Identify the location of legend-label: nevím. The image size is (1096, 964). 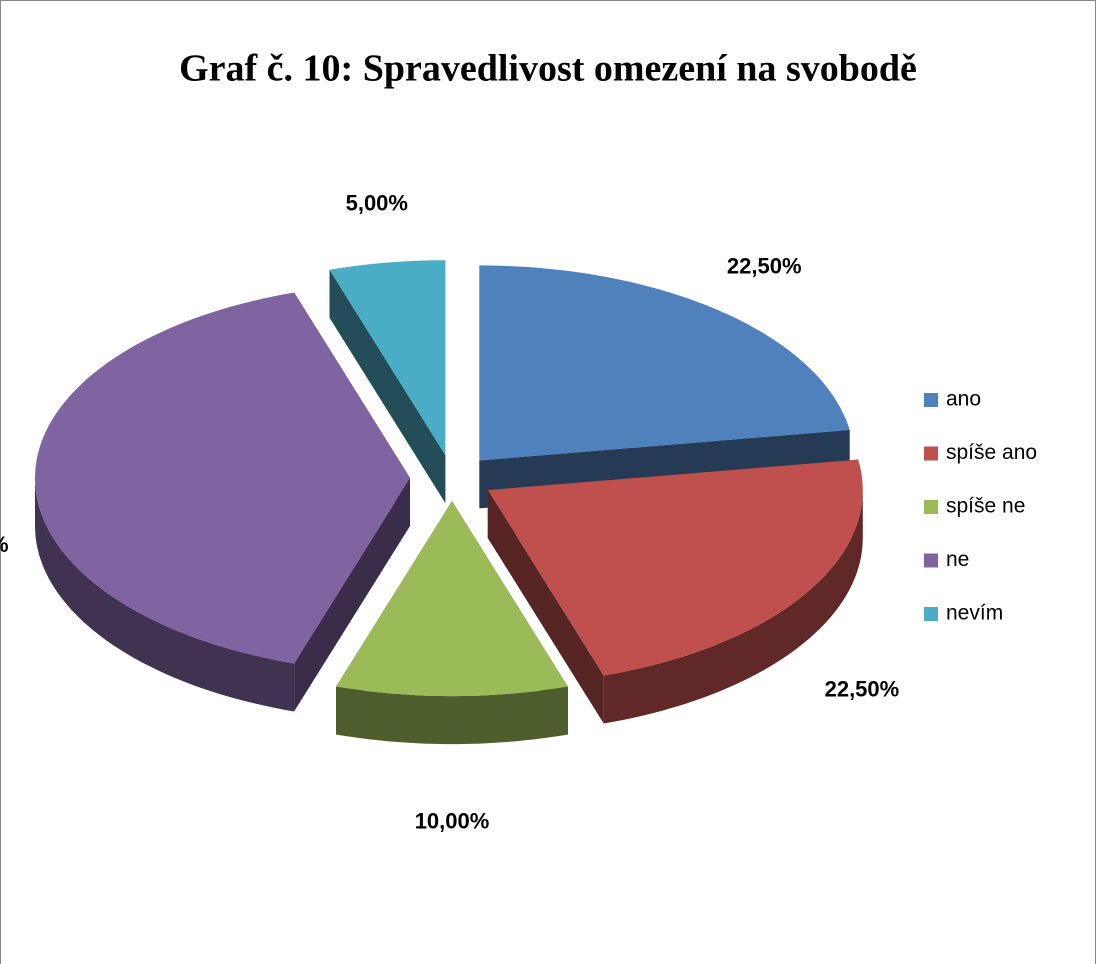
(974, 613).